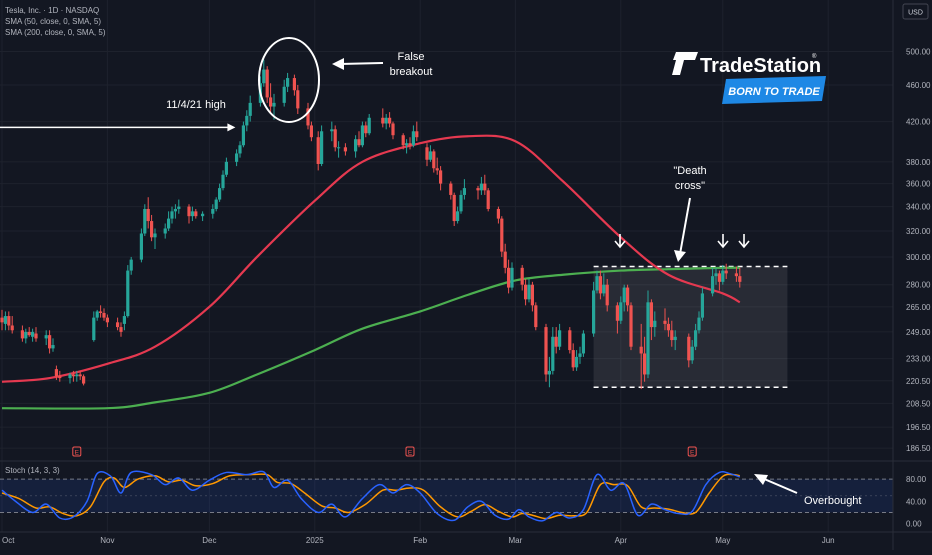  What do you see at coordinates (918, 381) in the screenshot?
I see `y-tick-label: 220.50` at bounding box center [918, 381].